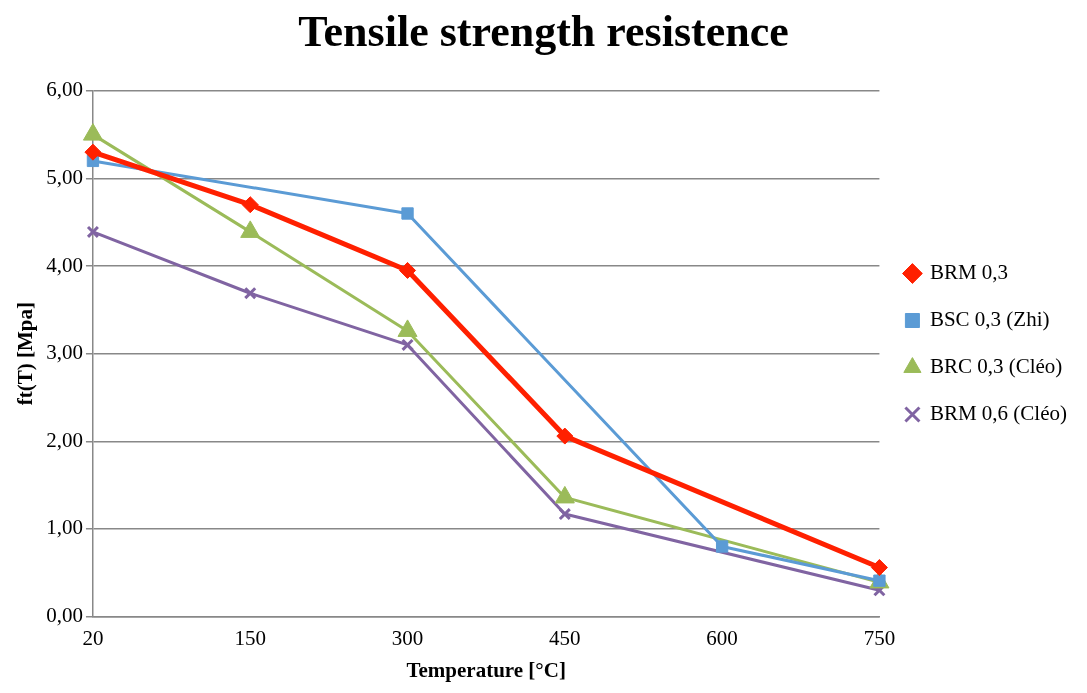 The height and width of the screenshot is (693, 1087). What do you see at coordinates (250, 637) in the screenshot?
I see `x-tick-label: 150` at bounding box center [250, 637].